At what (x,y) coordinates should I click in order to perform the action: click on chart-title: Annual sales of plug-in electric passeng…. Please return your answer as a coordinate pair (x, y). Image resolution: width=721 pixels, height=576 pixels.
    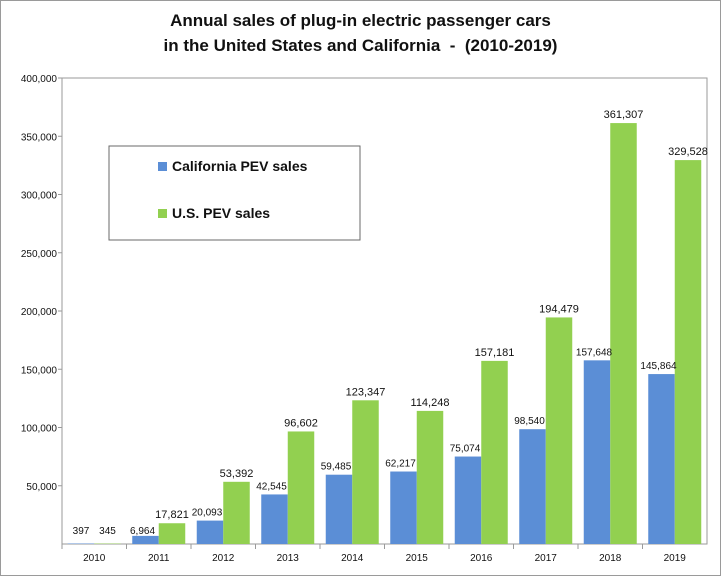
    Looking at the image, I should click on (360, 33).